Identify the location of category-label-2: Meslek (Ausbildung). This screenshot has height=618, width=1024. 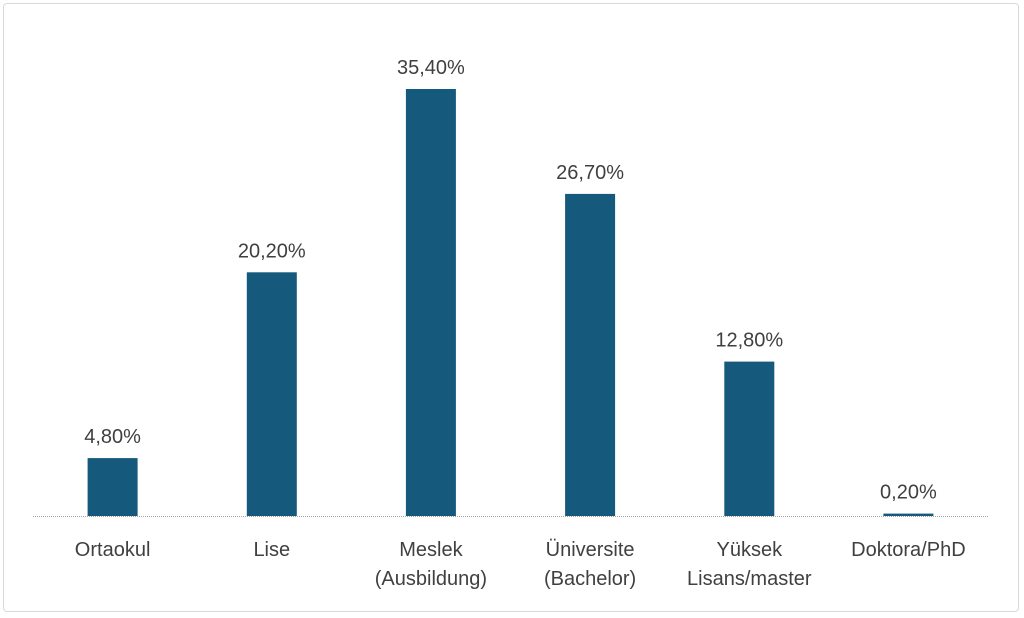
(431, 564).